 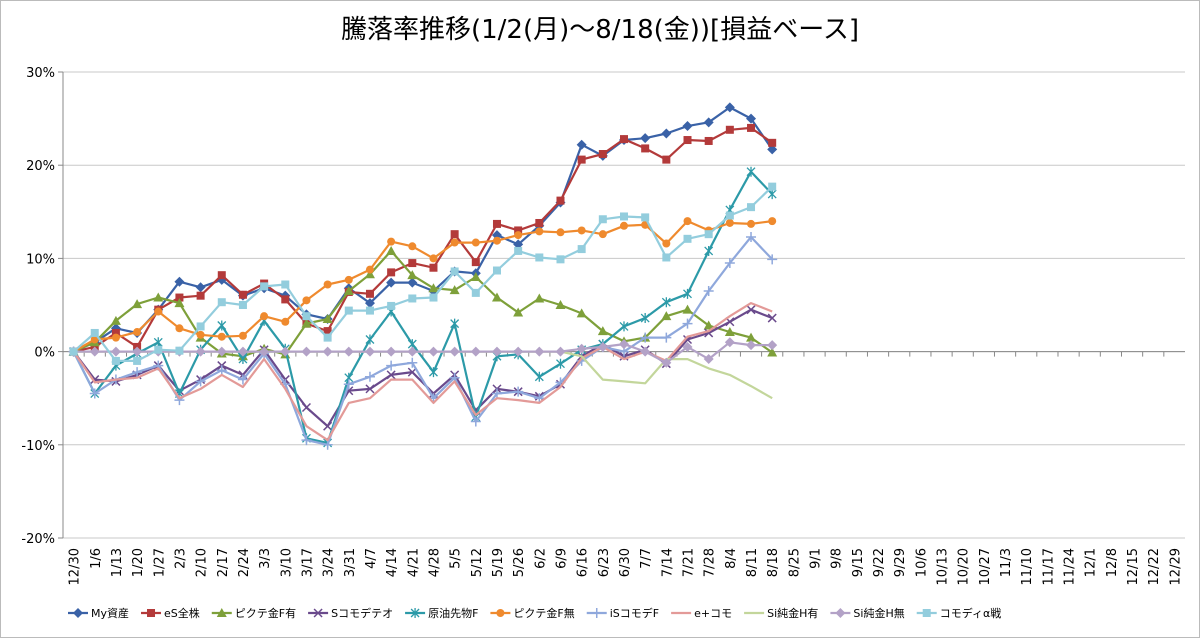 I want to click on x-tick-label: 12/15, so click(x=1133, y=566).